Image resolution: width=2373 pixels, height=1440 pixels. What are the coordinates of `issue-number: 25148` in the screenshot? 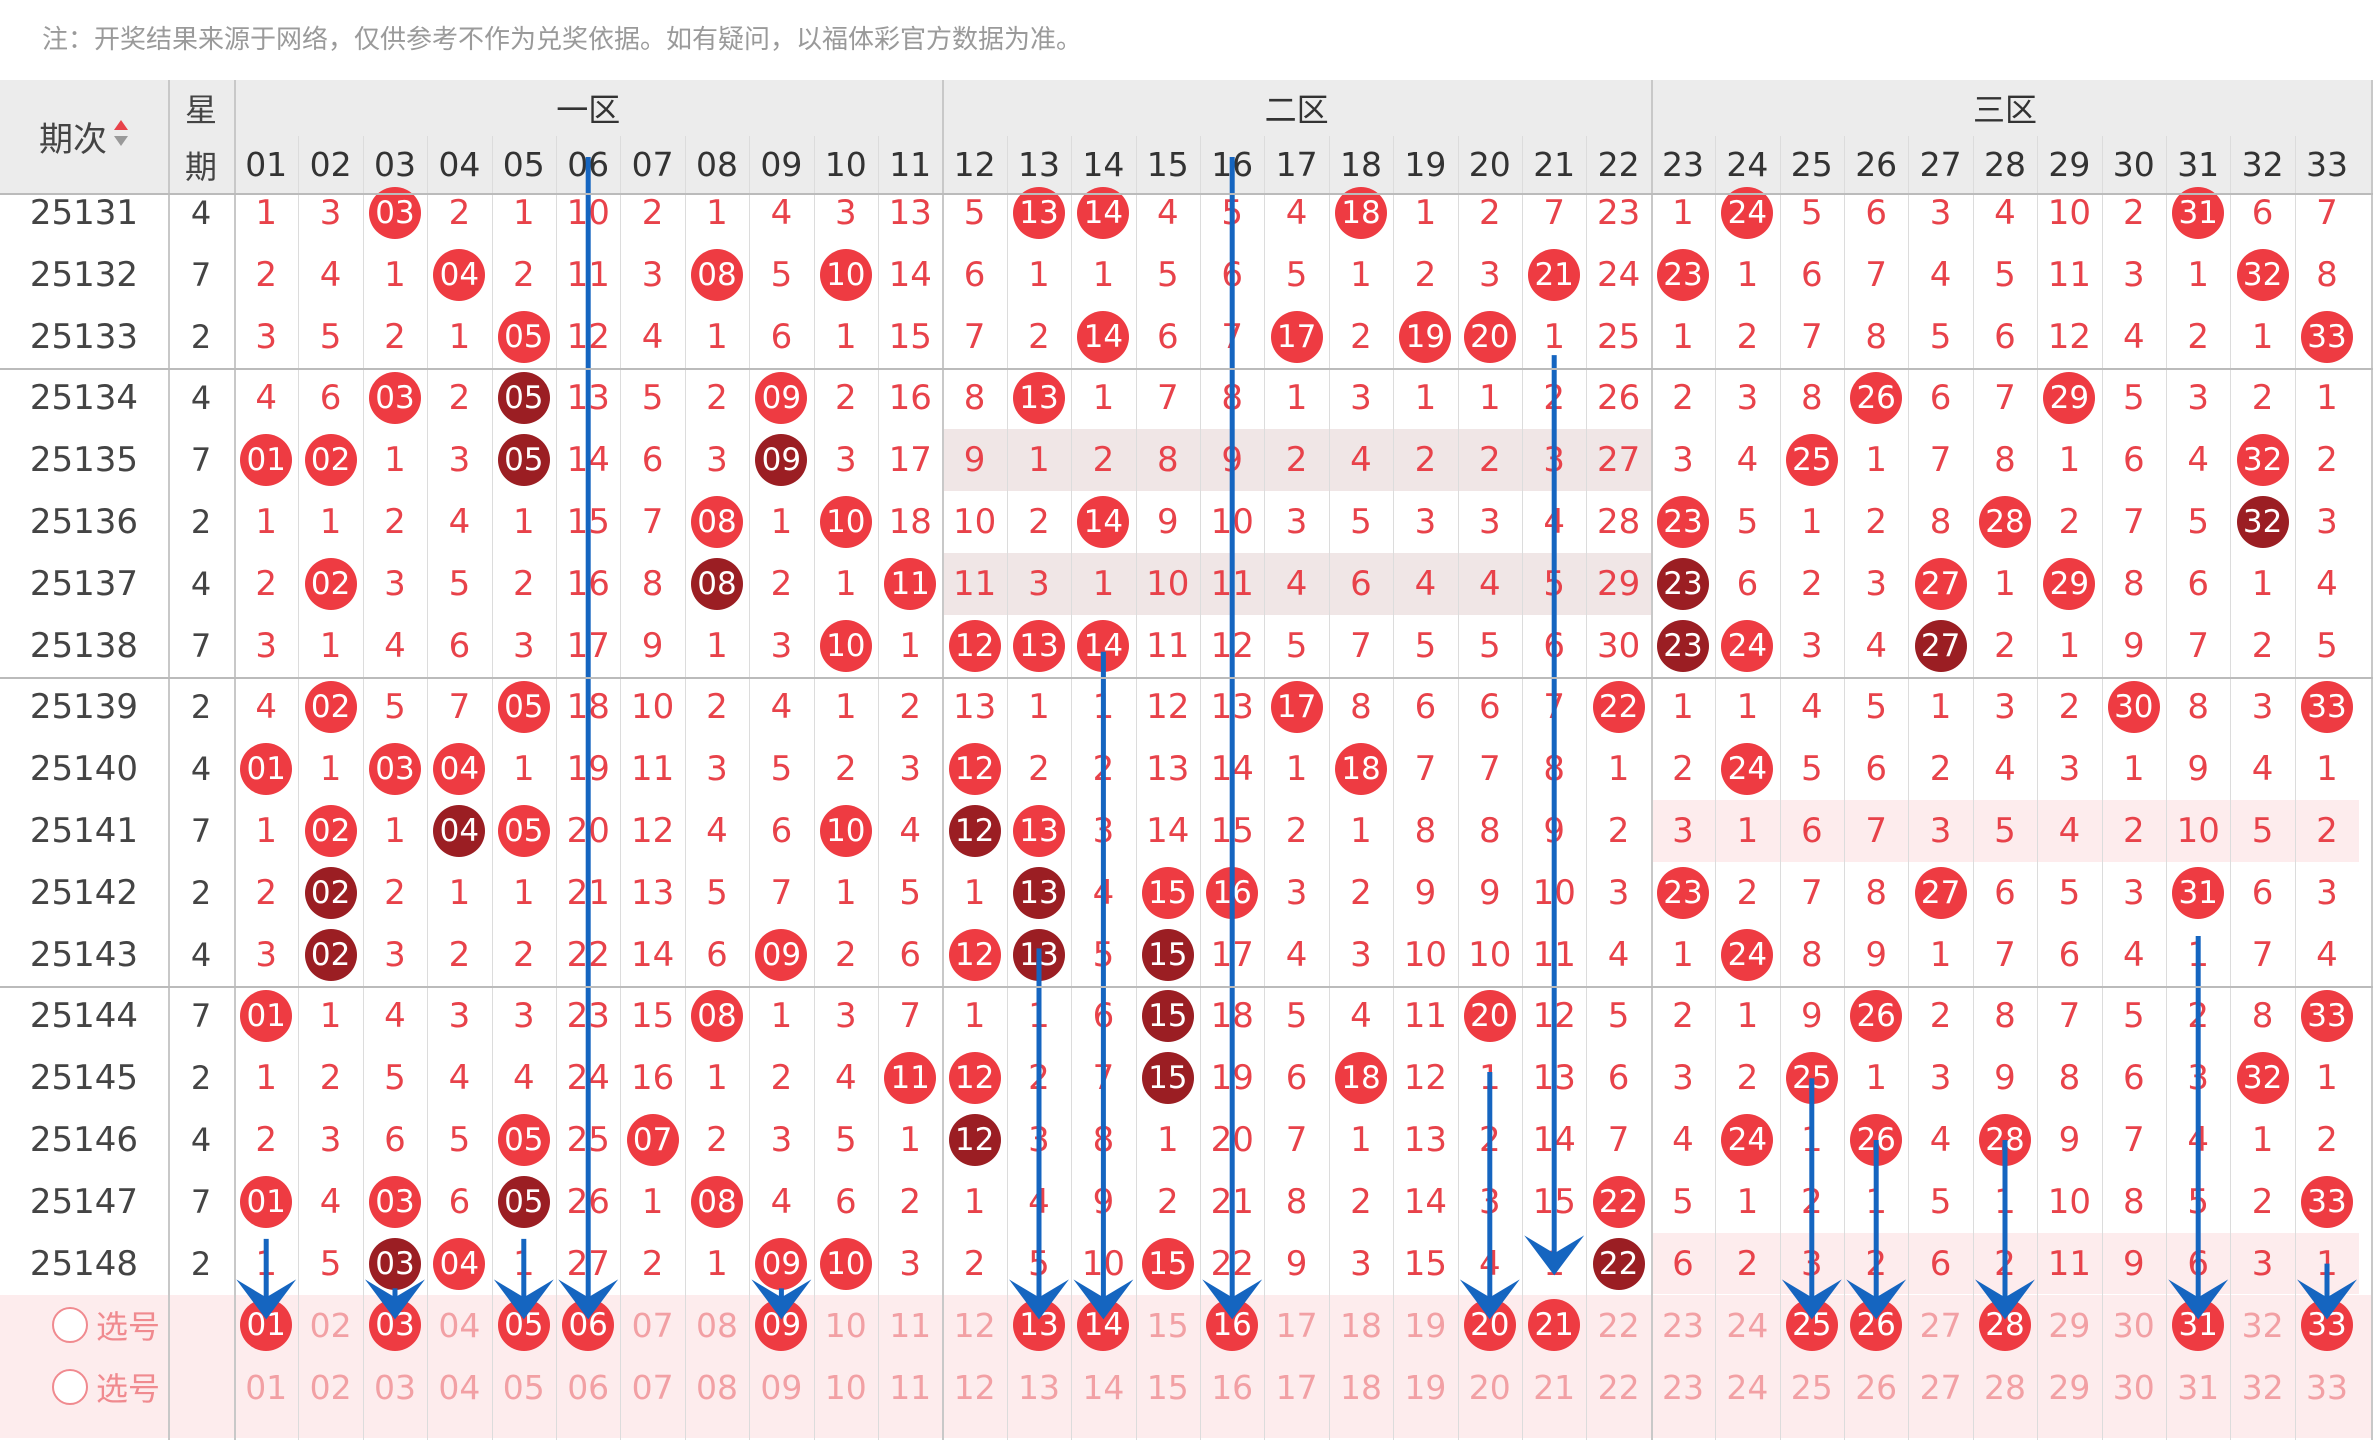 It's located at (84, 1263).